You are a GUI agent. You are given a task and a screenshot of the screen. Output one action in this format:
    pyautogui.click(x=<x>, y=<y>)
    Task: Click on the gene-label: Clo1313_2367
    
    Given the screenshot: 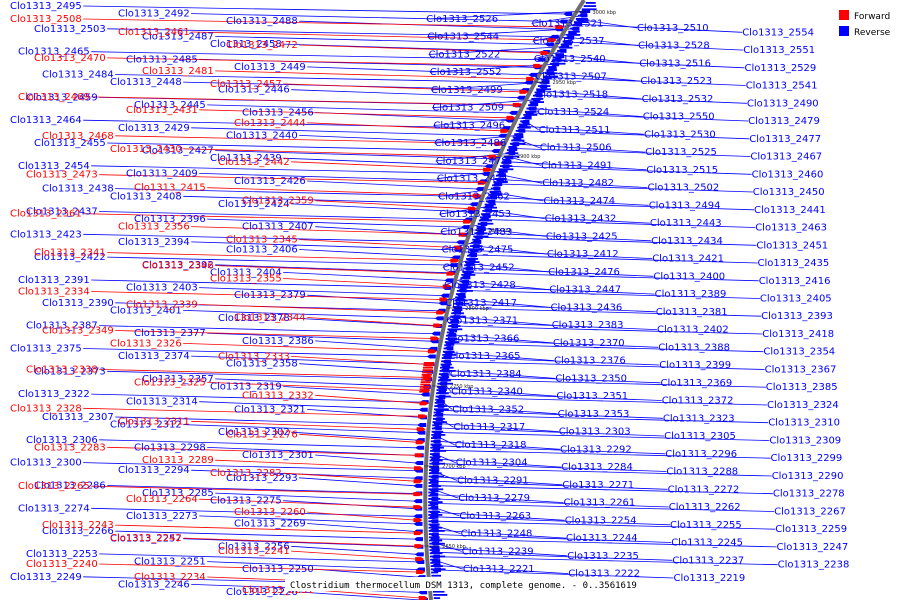 What is the action you would take?
    pyautogui.click(x=801, y=370)
    